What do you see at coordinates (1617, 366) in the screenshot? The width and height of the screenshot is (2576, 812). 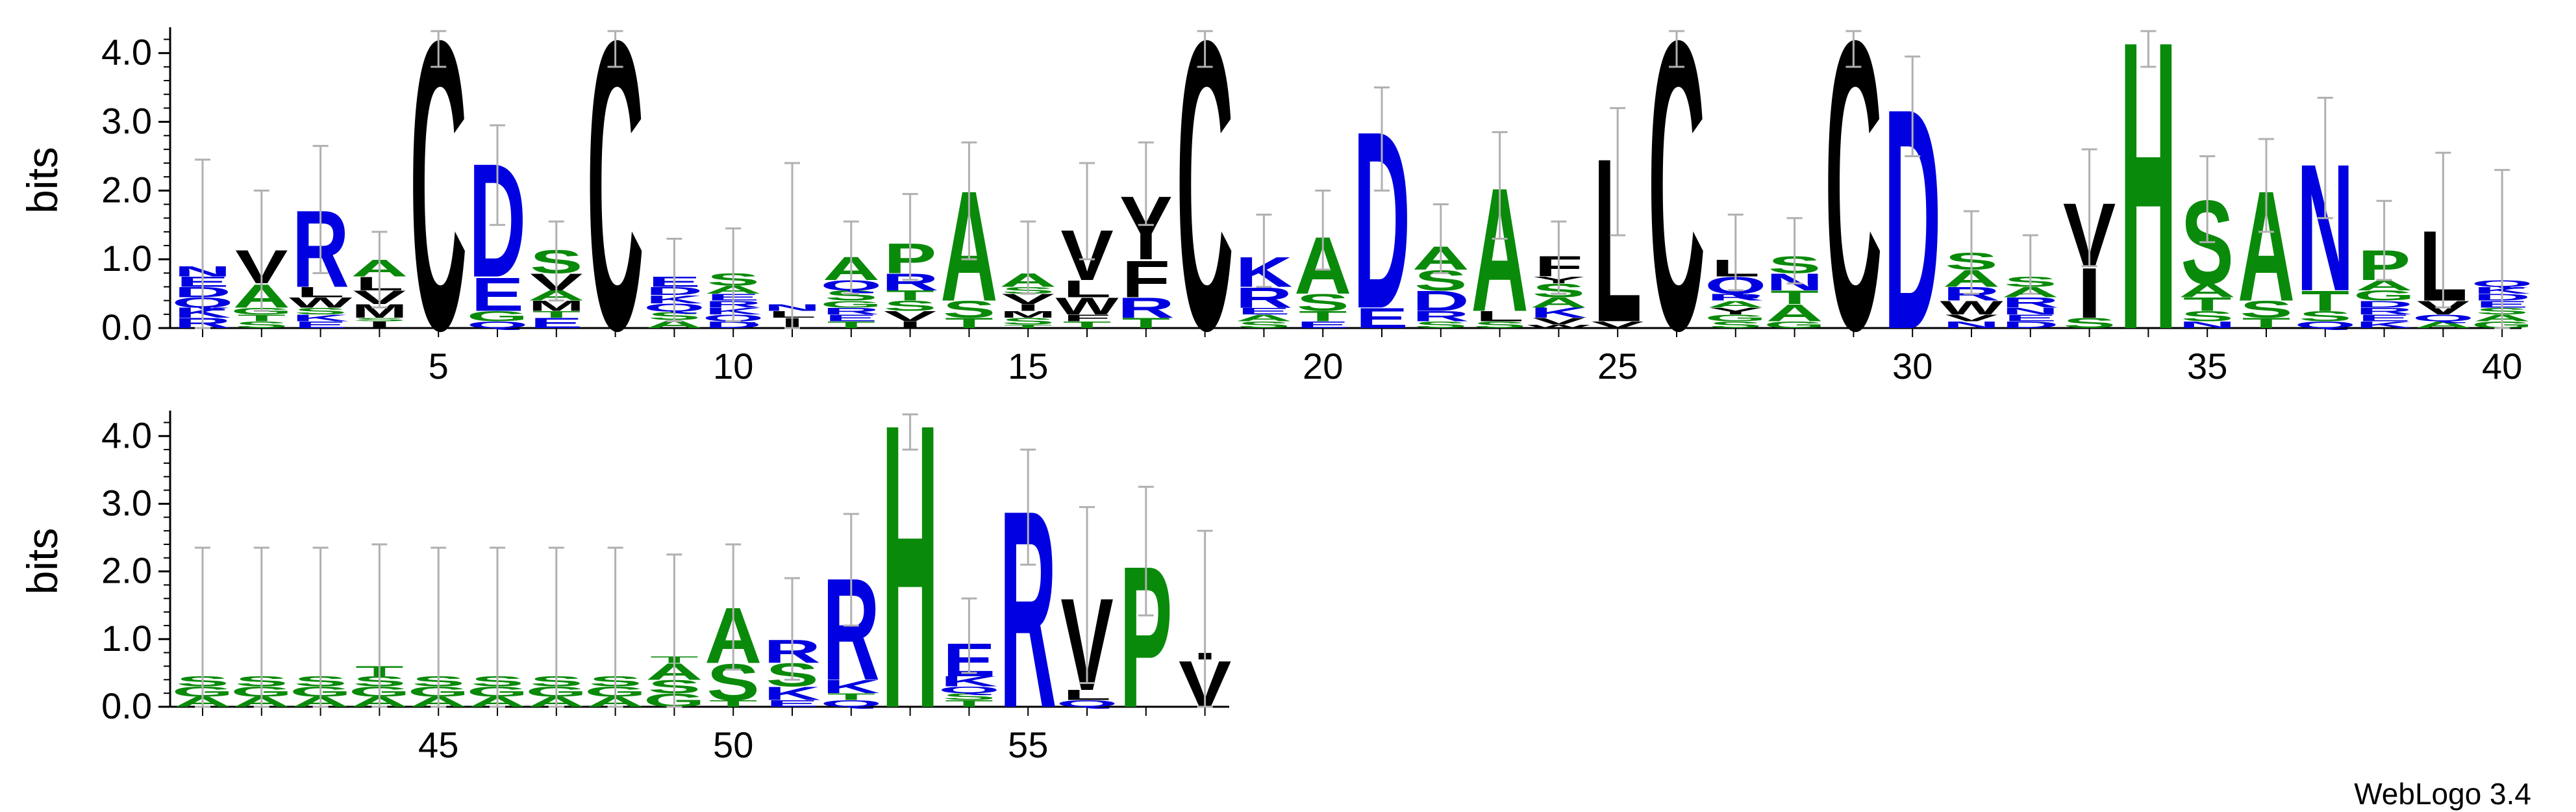 I see `x-tick-label: 25` at bounding box center [1617, 366].